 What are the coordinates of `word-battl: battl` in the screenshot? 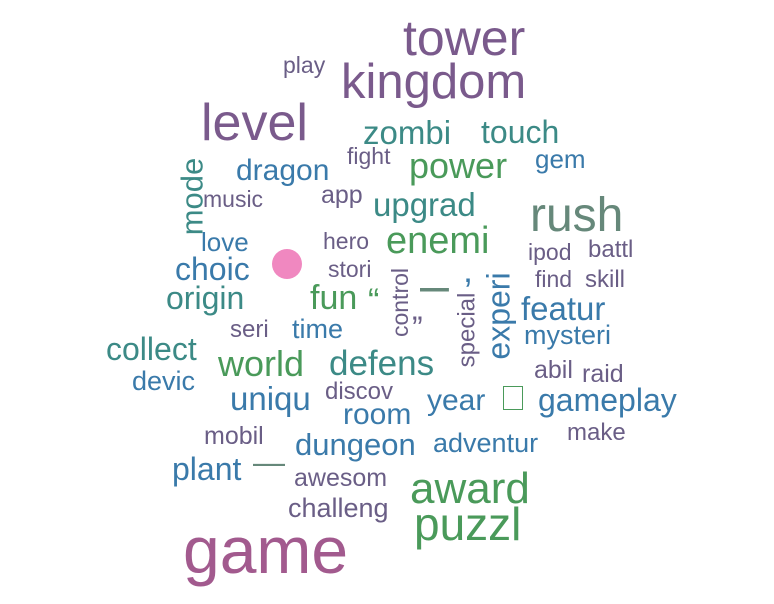 It's located at (611, 249).